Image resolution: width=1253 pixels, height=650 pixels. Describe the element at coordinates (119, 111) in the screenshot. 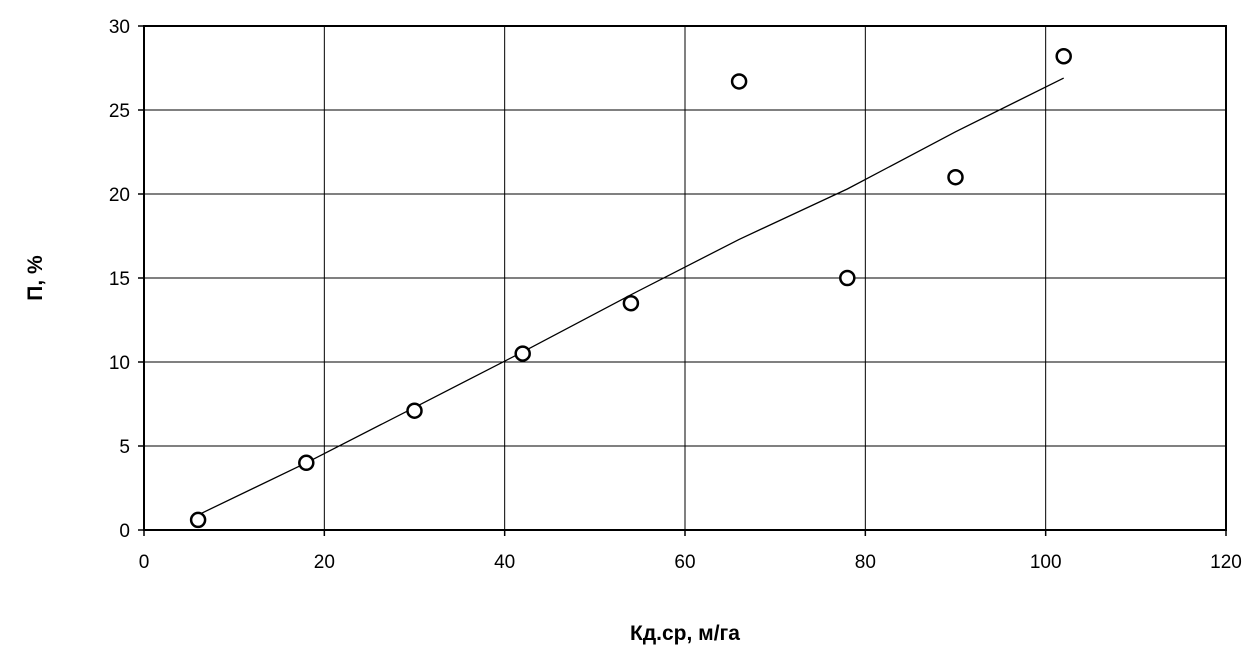

I see `y-tick-label: 25` at that location.